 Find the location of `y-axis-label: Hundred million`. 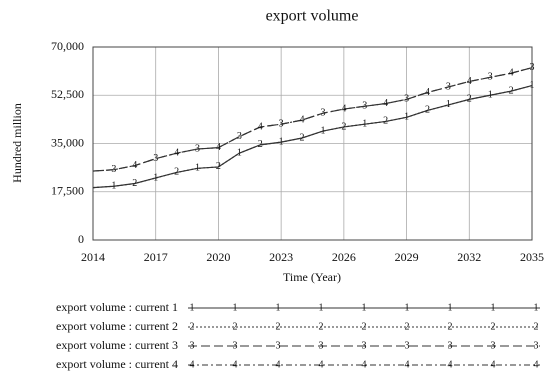

y-axis-label: Hundred million is located at coordinates (17, 143).